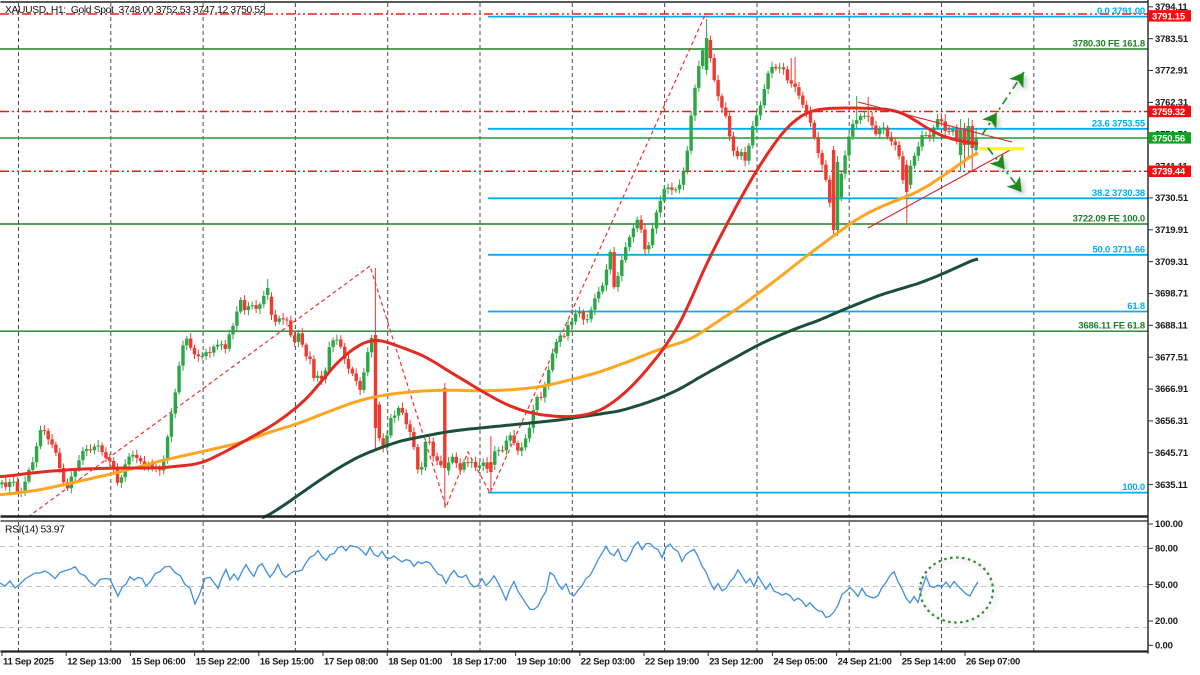  I want to click on svg-text: 61.8, so click(1136, 306).